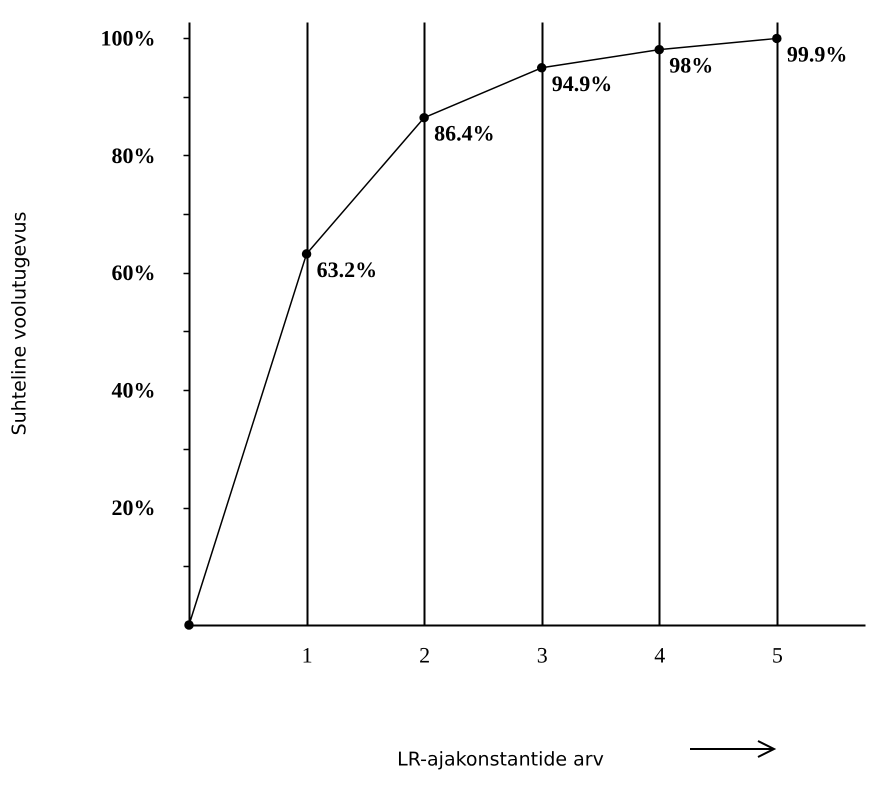 This screenshot has height=789, width=890. What do you see at coordinates (660, 655) in the screenshot?
I see `x-tick-label: 4` at bounding box center [660, 655].